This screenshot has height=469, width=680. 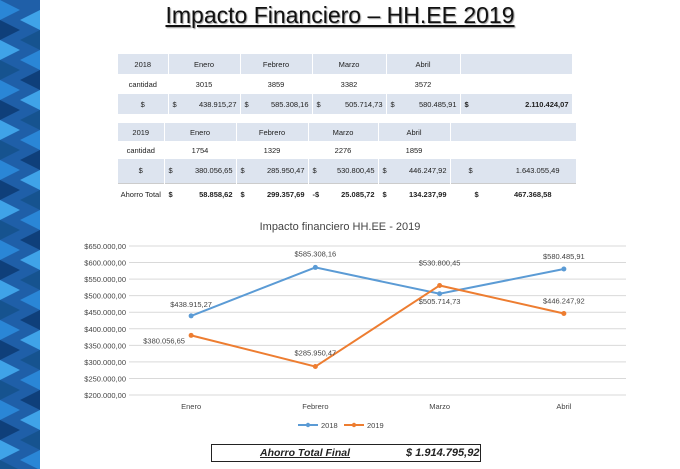 I want to click on table-2018-qty-row: cantidad 3015 3859 3382 3572, so click(x=345, y=84).